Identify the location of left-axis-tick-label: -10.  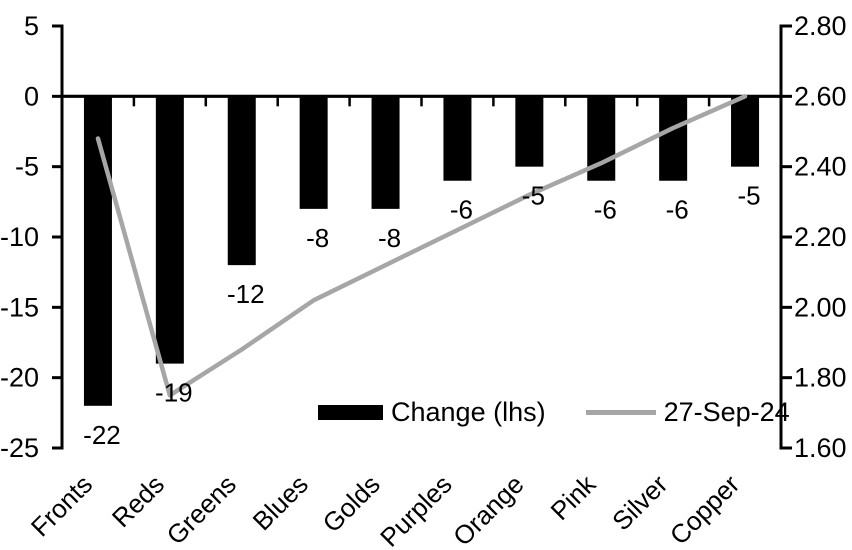
(19, 237).